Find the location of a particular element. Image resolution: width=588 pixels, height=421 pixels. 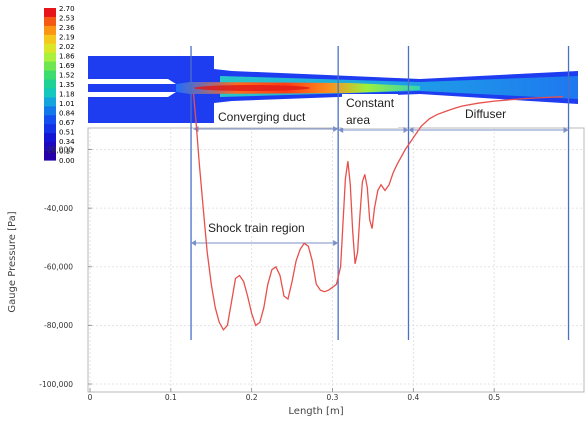

y-tick-label: -60,000 is located at coordinates (58, 267).